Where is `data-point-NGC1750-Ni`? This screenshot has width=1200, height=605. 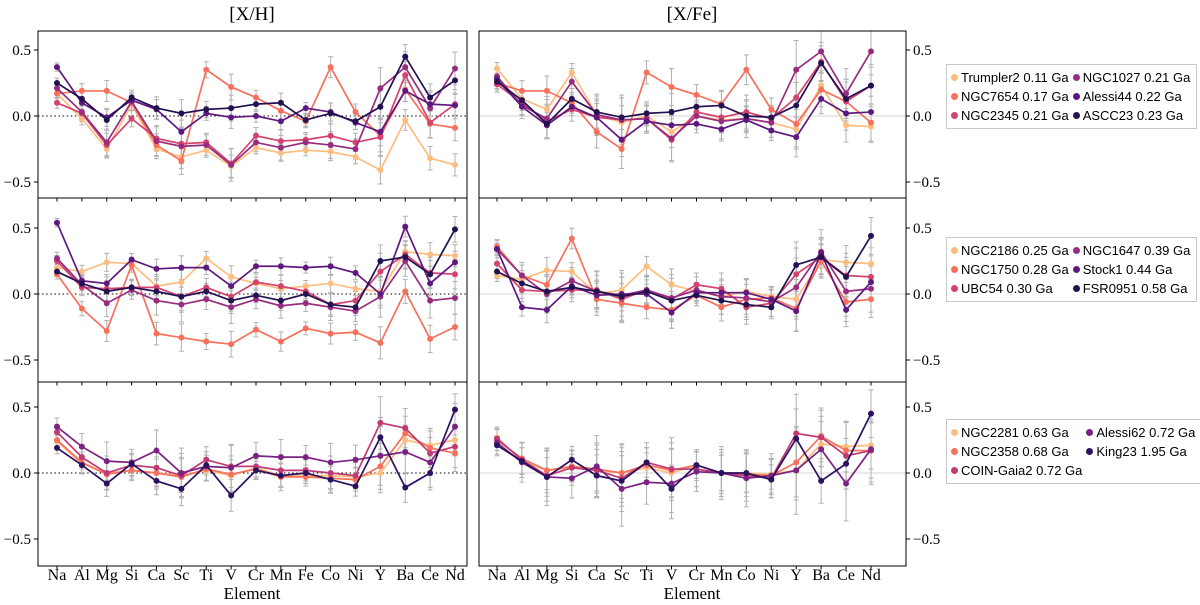
data-point-NGC1750-Ni is located at coordinates (355, 332).